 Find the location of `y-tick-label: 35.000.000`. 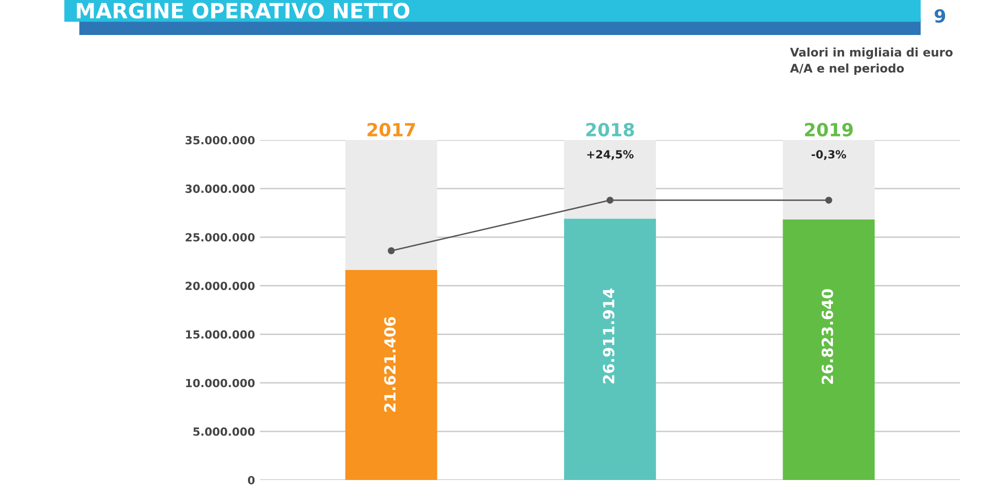

y-tick-label: 35.000.000 is located at coordinates (220, 140).